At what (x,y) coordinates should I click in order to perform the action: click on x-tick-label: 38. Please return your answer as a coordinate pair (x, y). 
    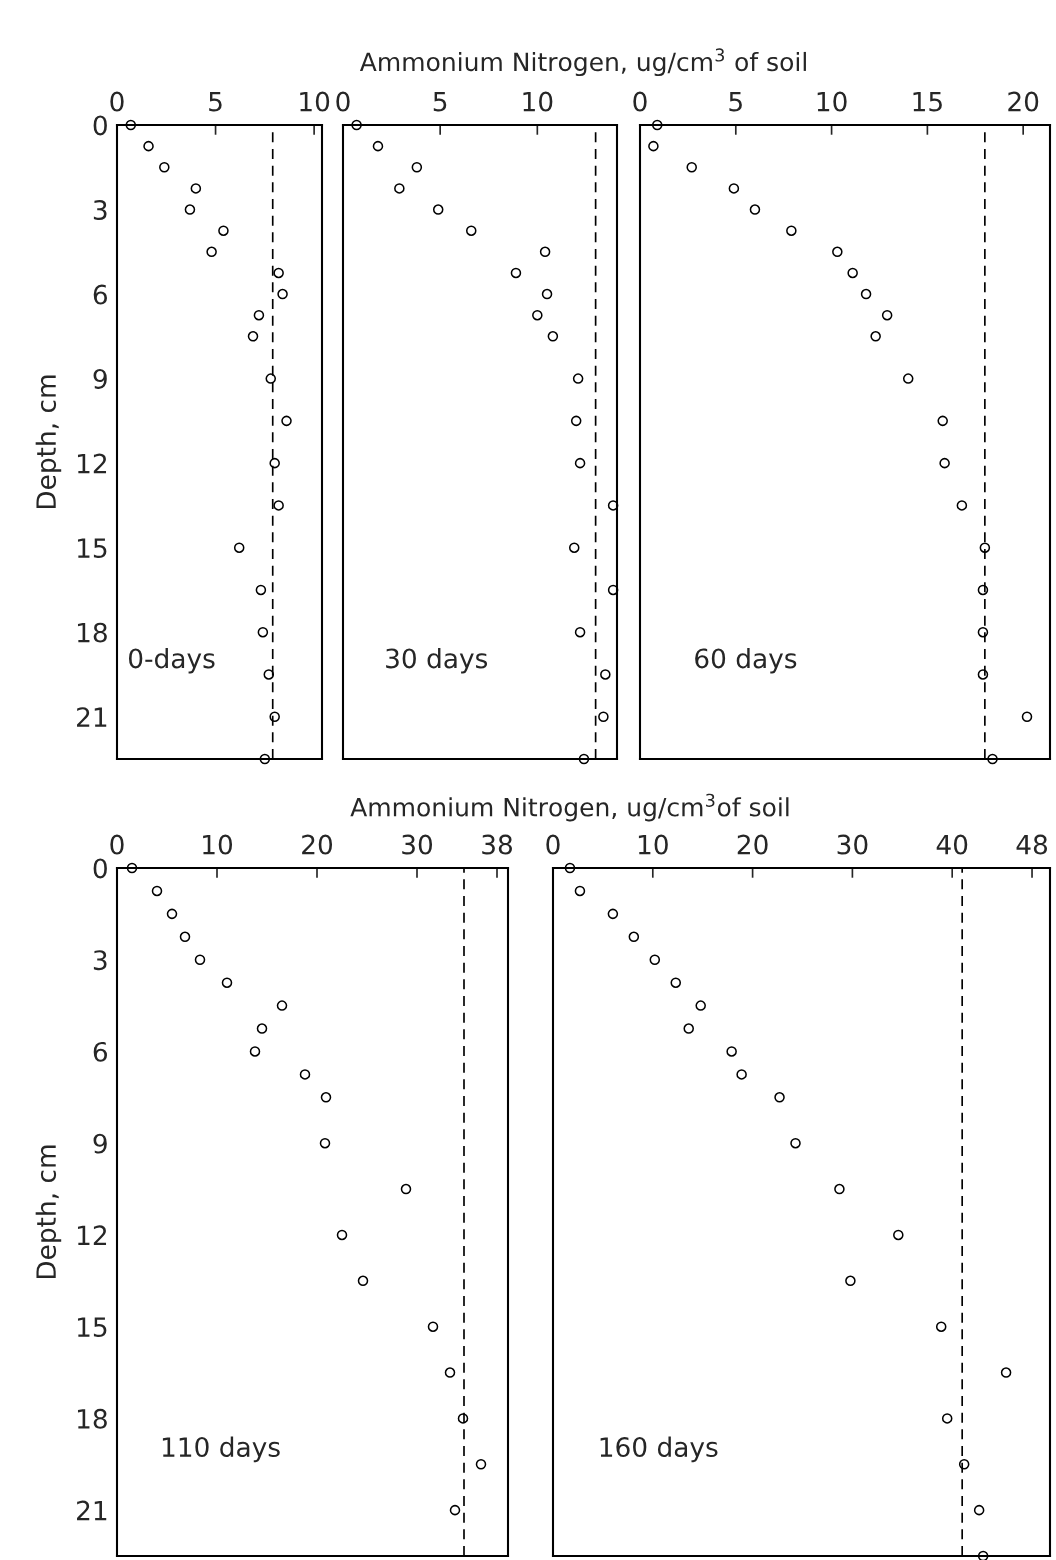
    Looking at the image, I should click on (497, 844).